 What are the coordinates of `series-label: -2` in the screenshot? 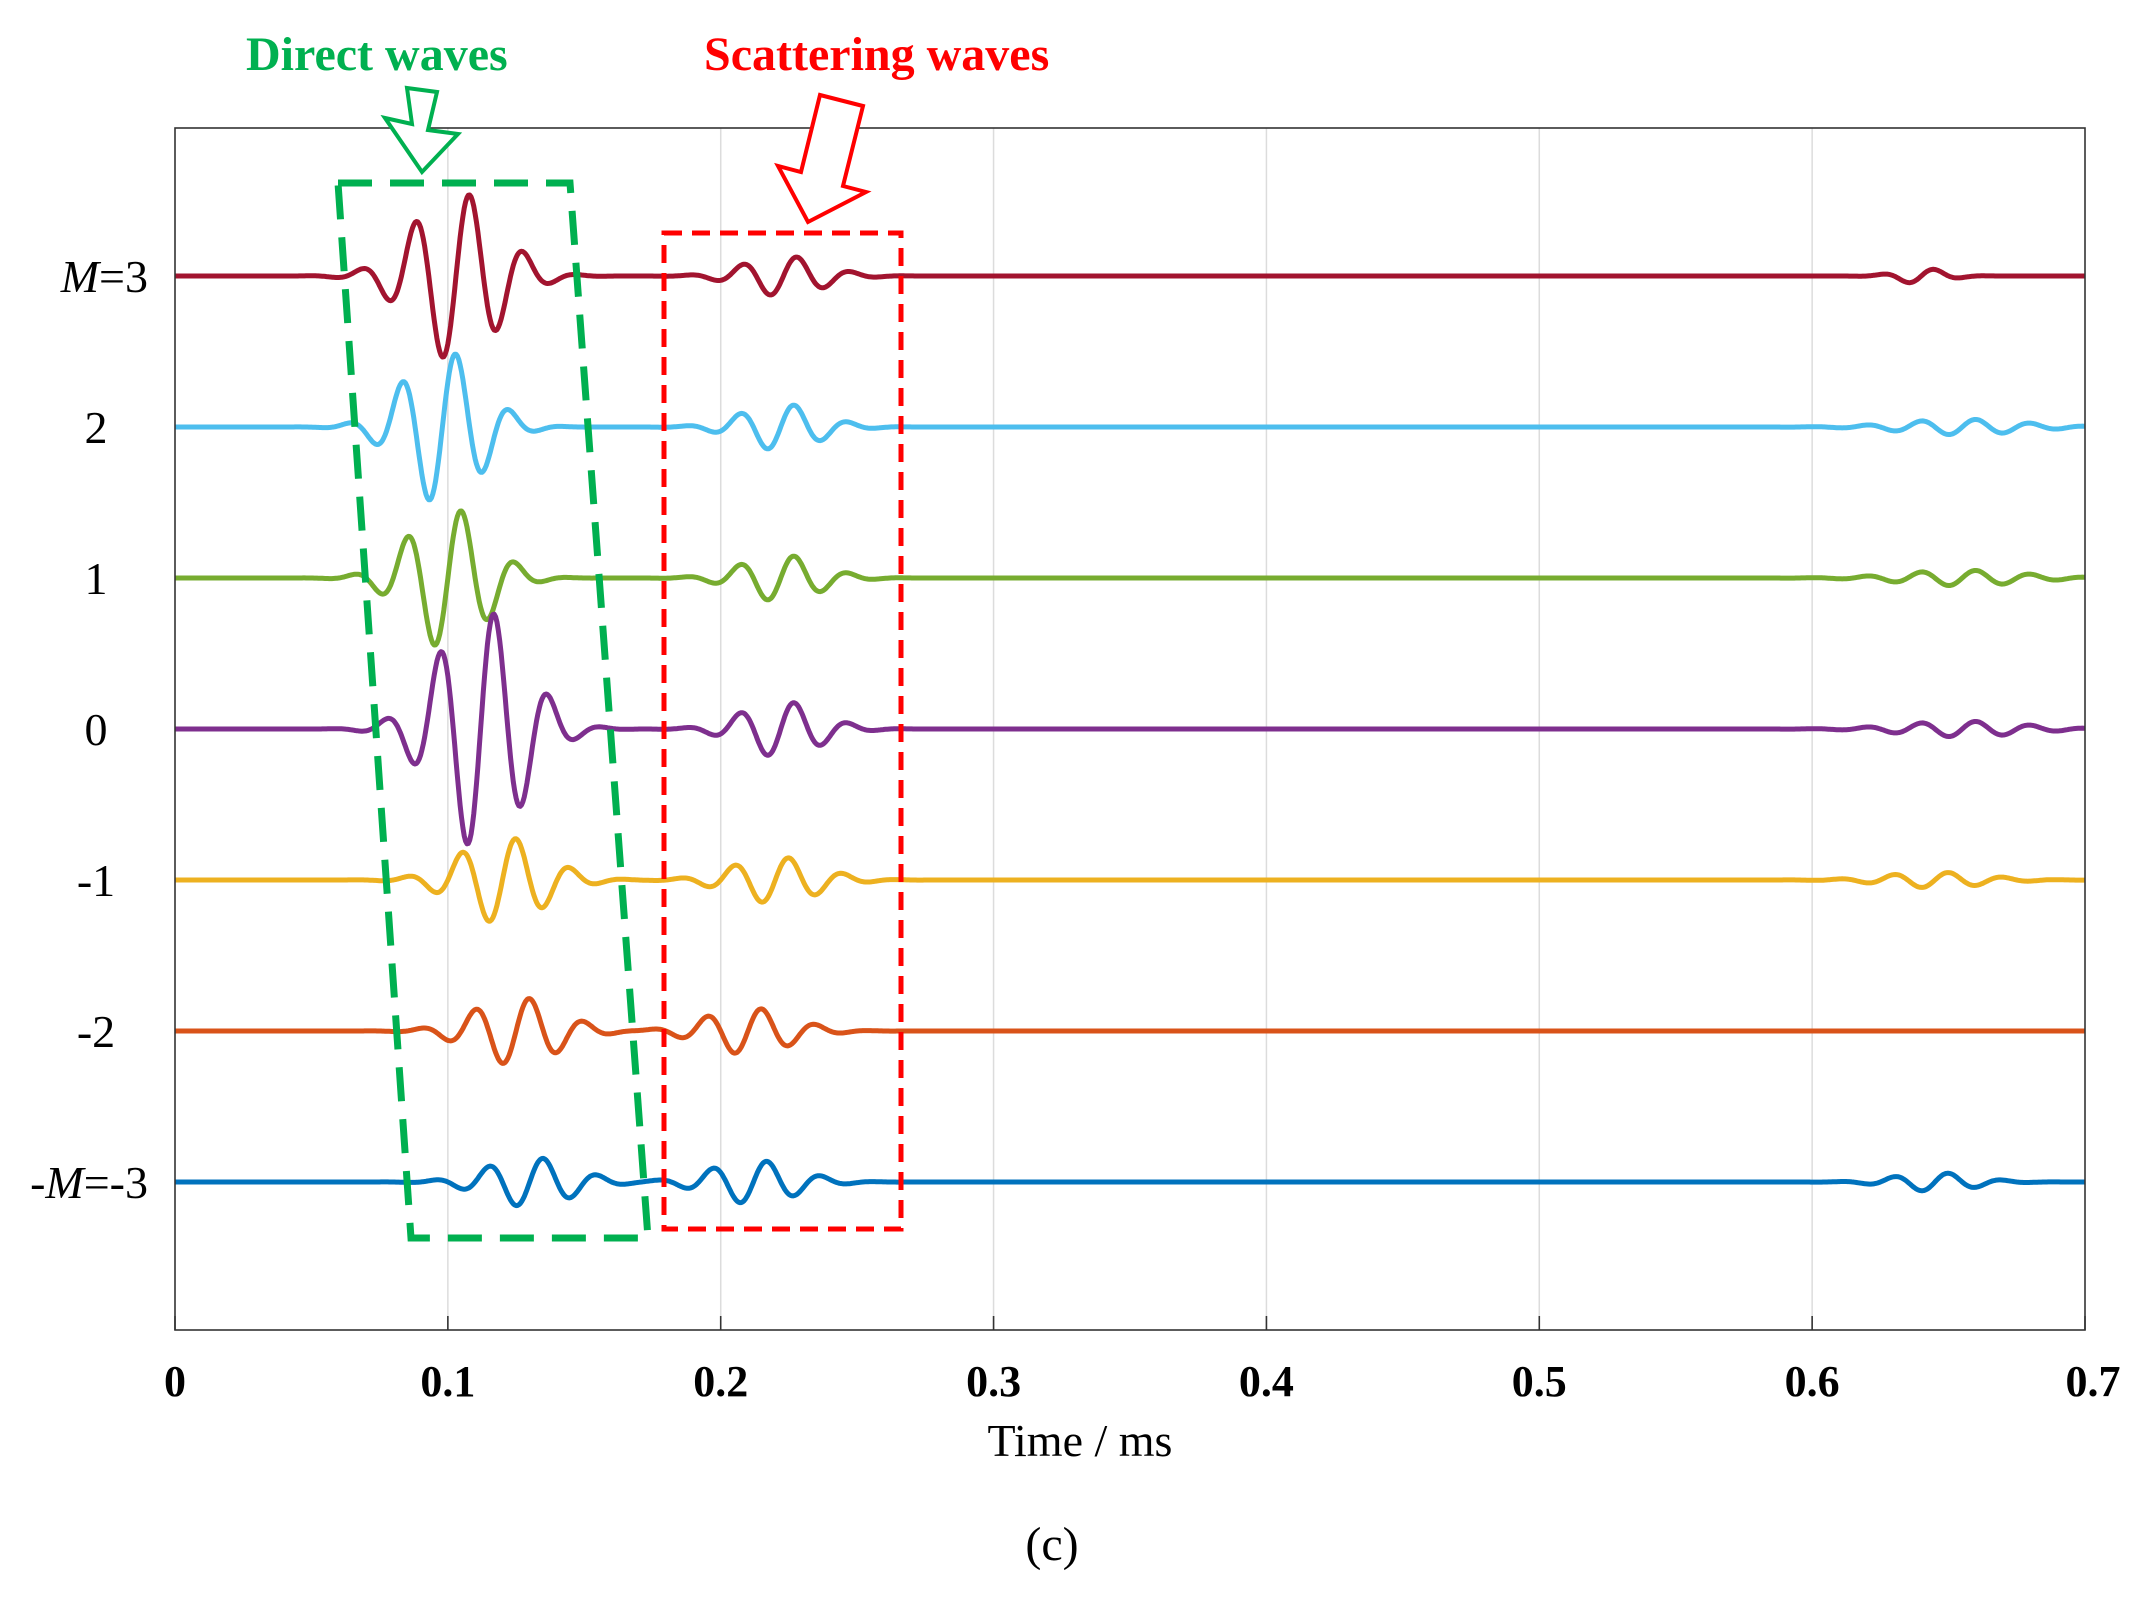 It's located at (96, 1031).